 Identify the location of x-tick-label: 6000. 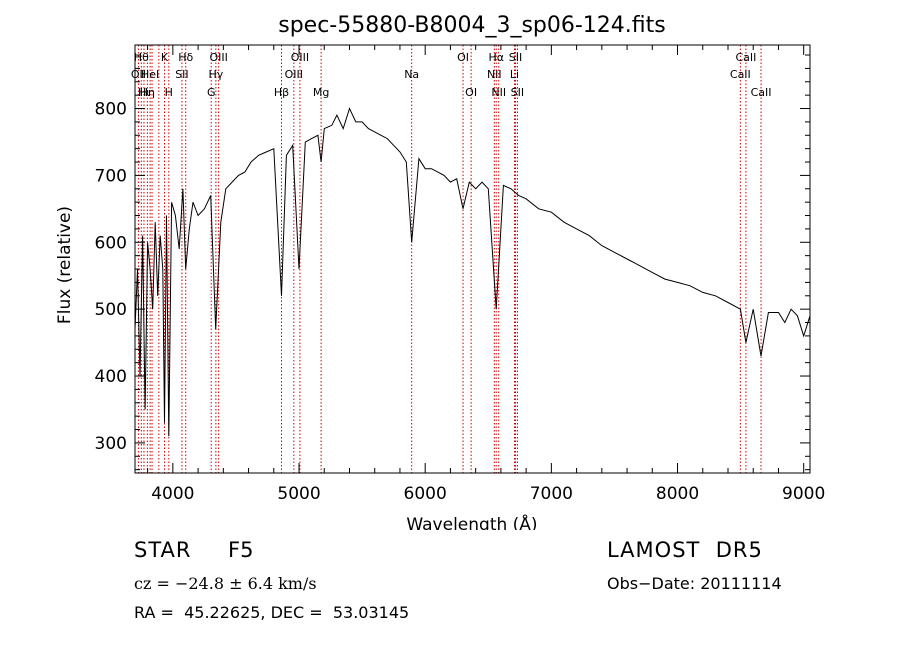
(425, 494).